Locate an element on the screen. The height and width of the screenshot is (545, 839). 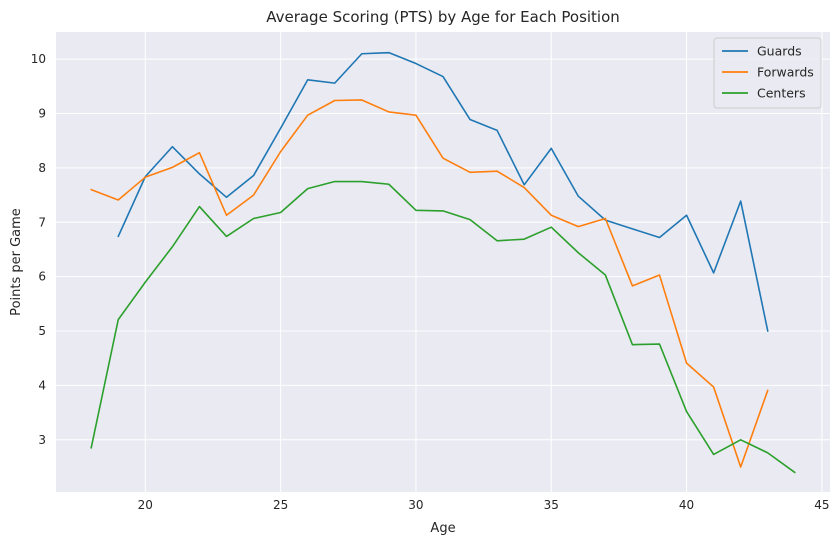
y-tick-label: 3 is located at coordinates (42, 440).